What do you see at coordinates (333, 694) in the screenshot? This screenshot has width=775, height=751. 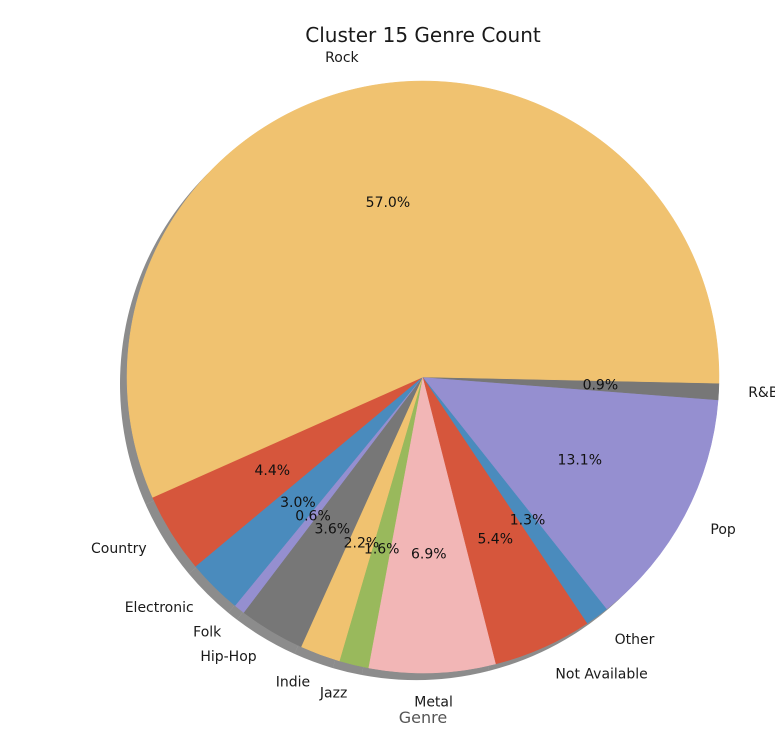 I see `slice-label-jazz: Jazz` at bounding box center [333, 694].